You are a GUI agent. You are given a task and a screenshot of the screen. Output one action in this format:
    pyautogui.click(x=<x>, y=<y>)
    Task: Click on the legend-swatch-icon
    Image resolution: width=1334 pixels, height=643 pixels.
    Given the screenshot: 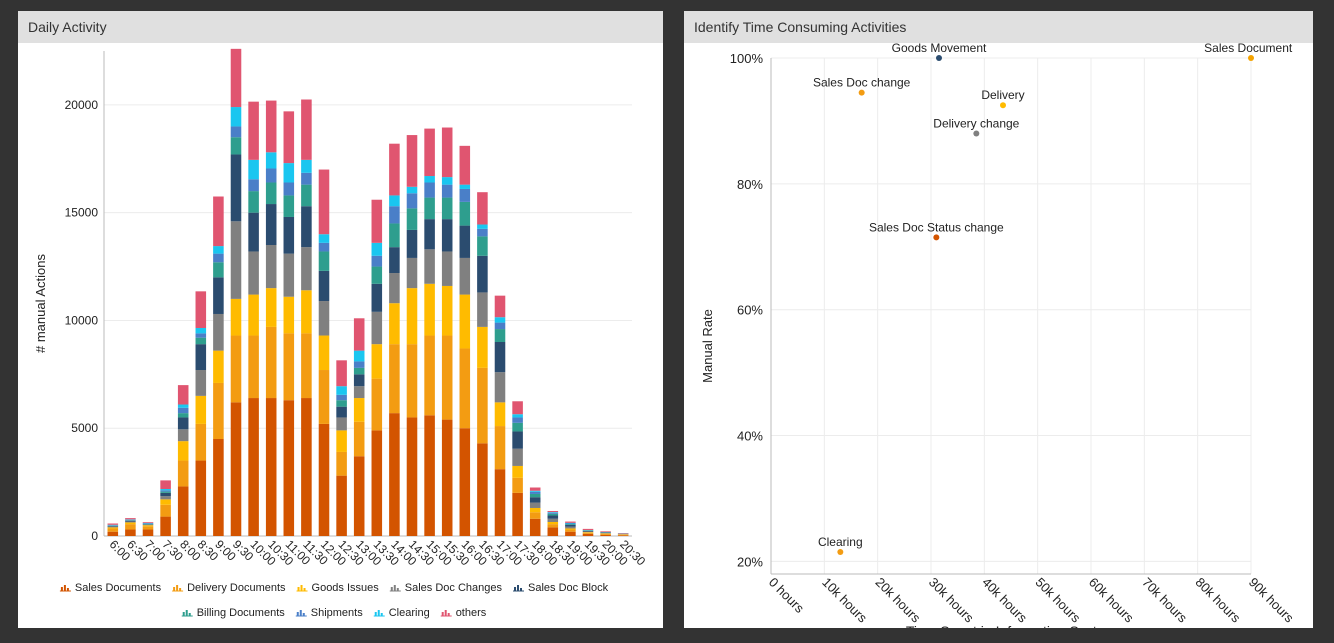 What is the action you would take?
    pyautogui.click(x=519, y=588)
    